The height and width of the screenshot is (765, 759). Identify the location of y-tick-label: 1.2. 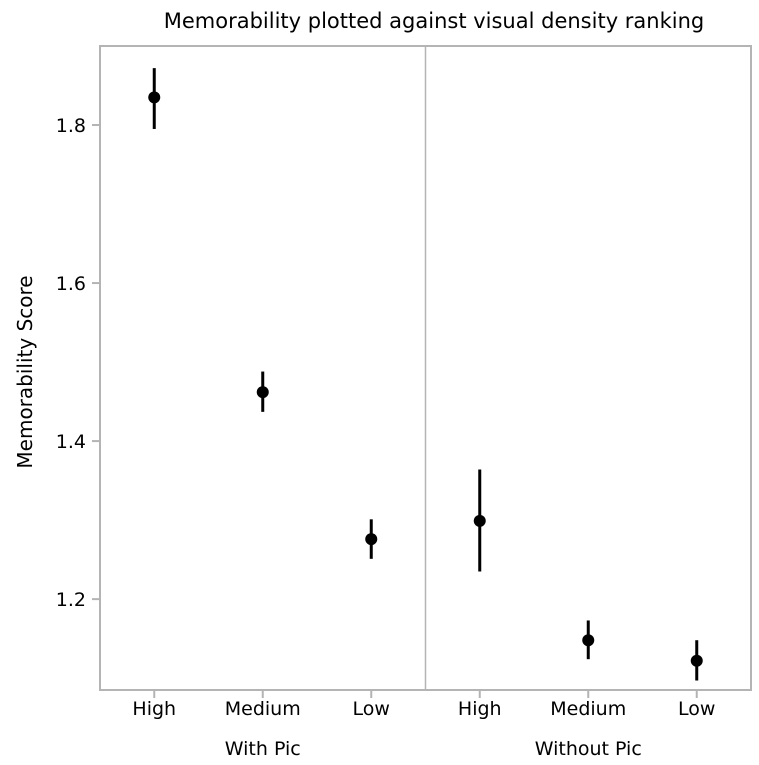
(71, 600).